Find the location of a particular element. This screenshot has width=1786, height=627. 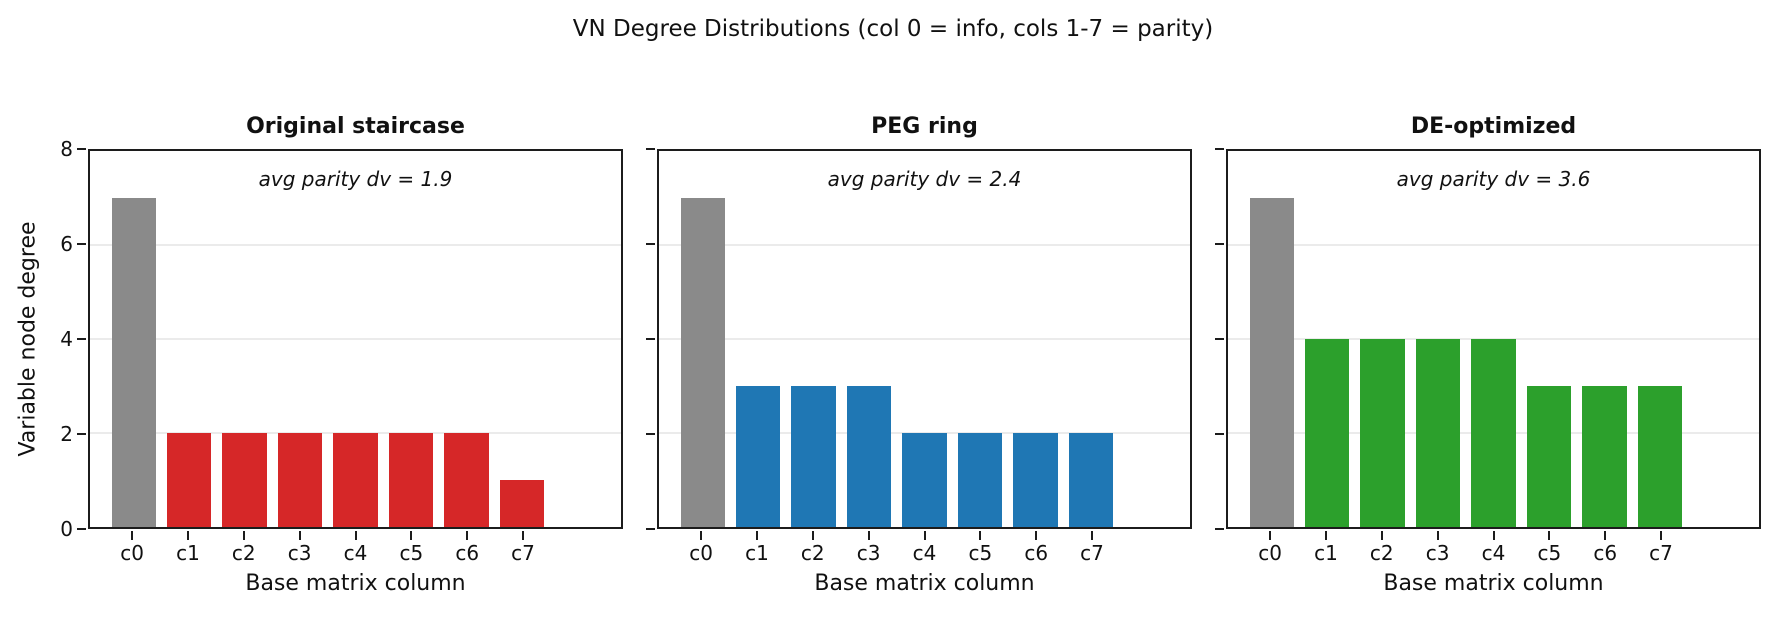

x-tick-c1 is located at coordinates (187, 535).